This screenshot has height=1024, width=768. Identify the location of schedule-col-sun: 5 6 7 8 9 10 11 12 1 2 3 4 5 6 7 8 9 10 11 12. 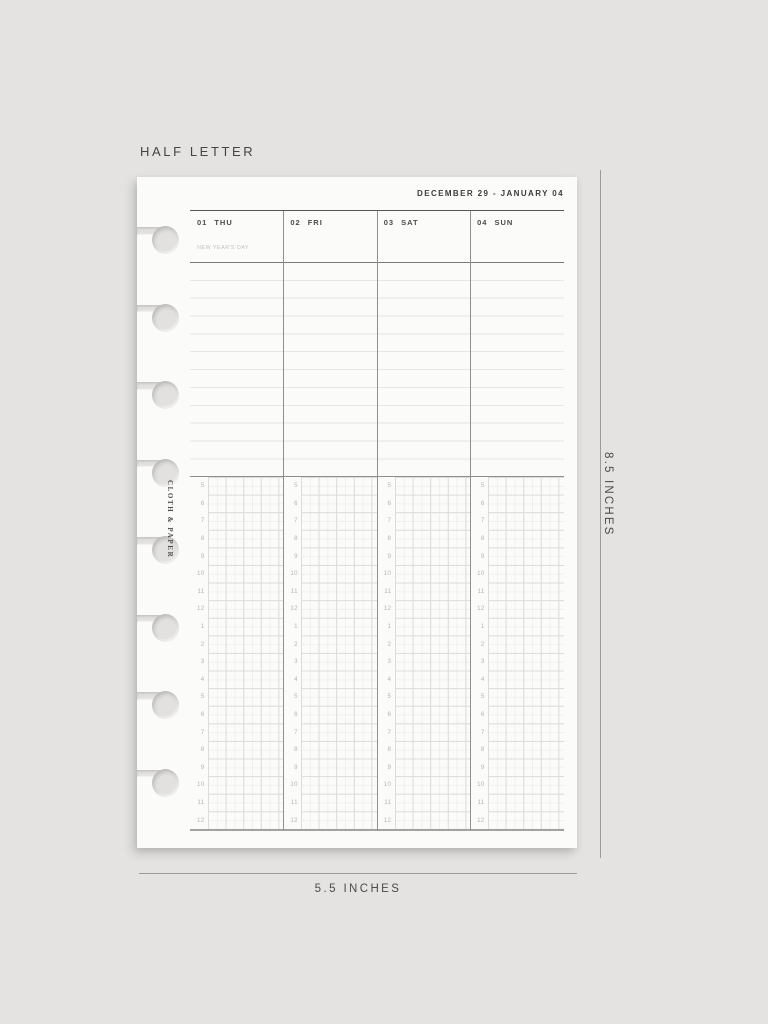
(517, 653).